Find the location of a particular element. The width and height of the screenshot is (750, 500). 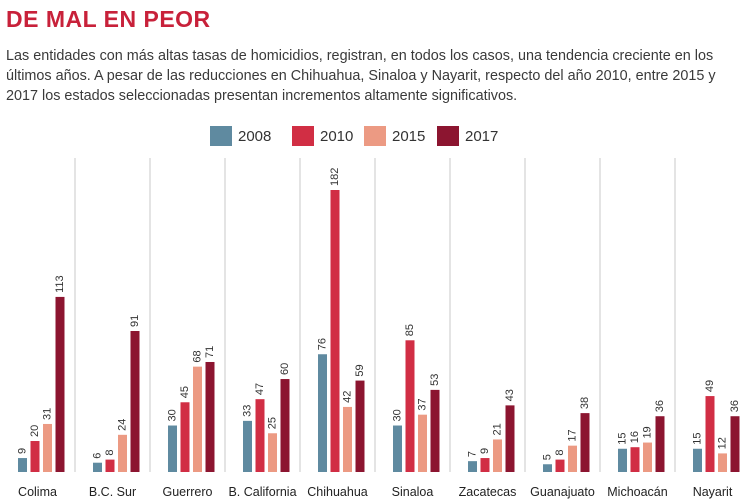

value-label: 17 is located at coordinates (573, 435).